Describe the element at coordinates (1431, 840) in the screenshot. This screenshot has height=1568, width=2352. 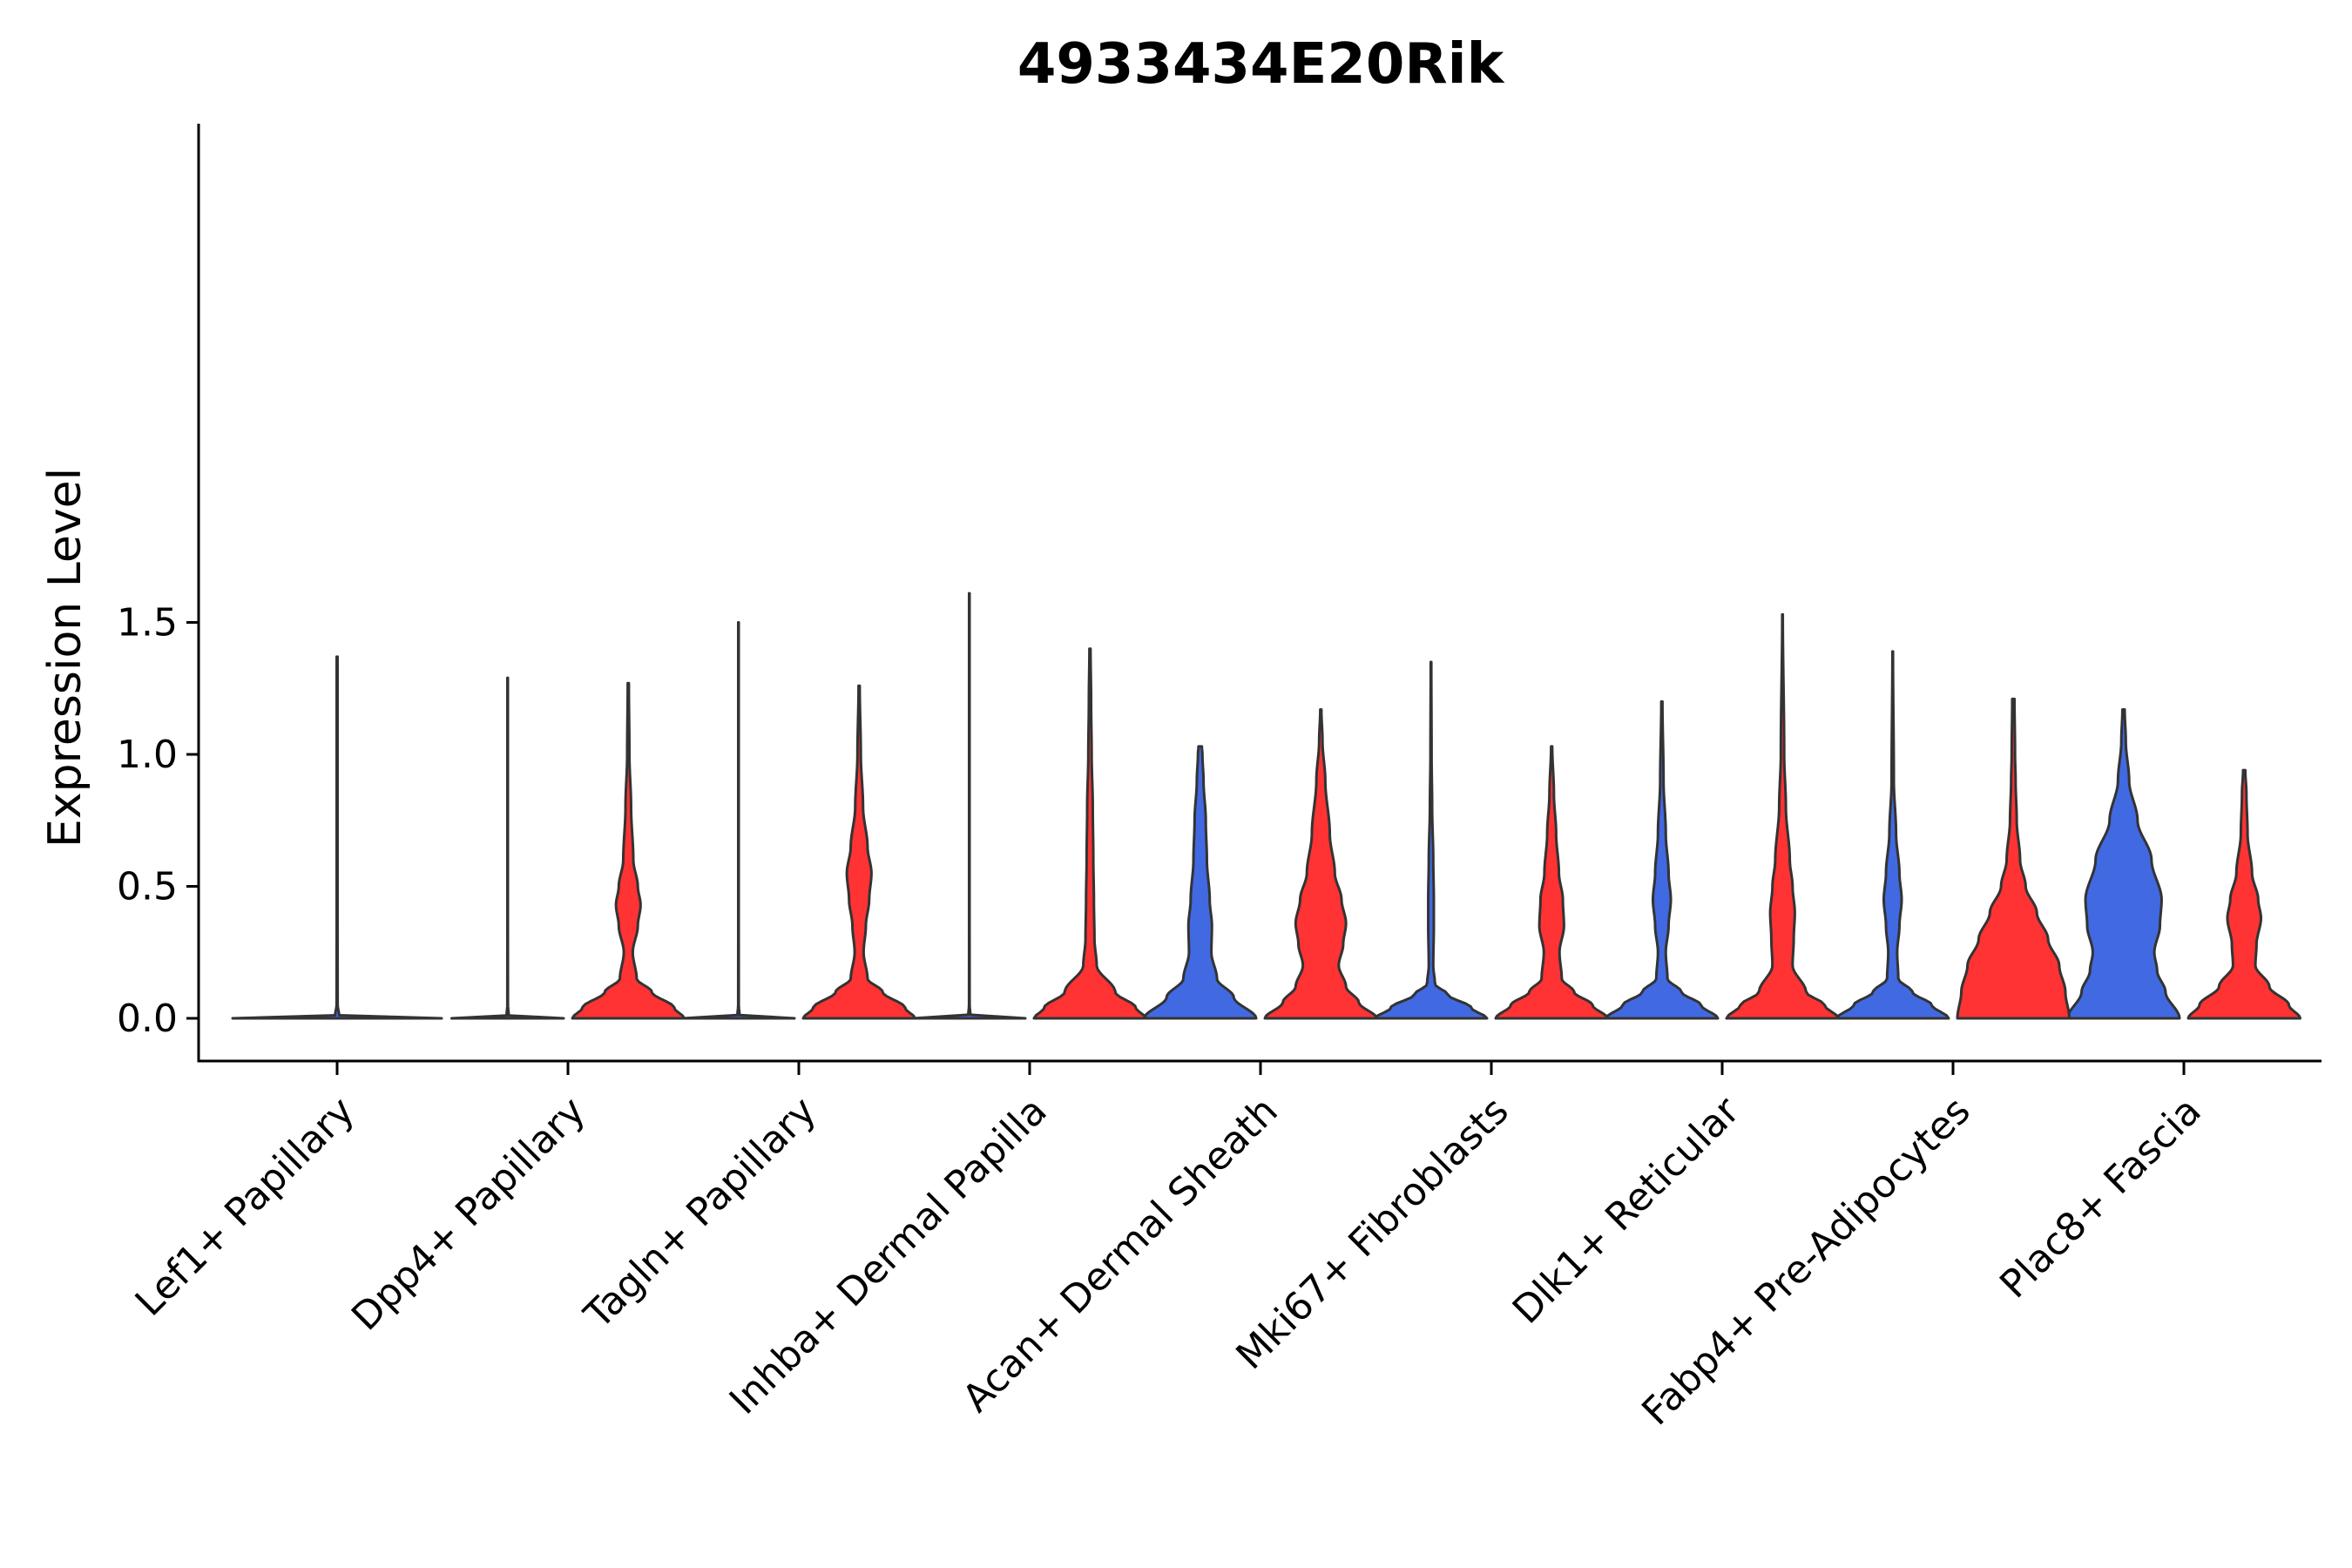
I see `violin-blue-mki67-fibroblasts` at that location.